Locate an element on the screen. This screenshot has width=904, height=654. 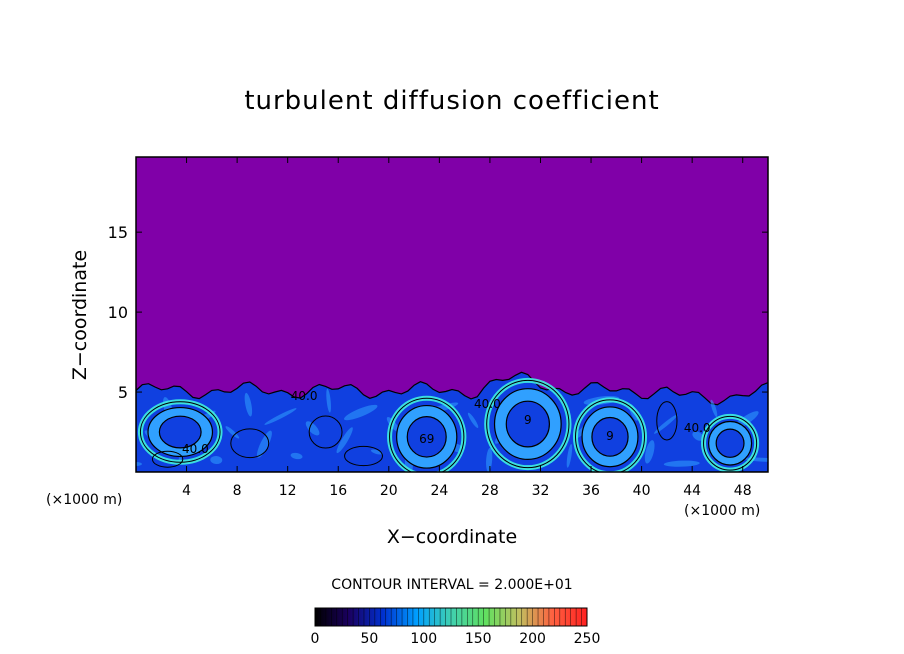
x-unit-label-left: (×1000 m) is located at coordinates (84, 500).